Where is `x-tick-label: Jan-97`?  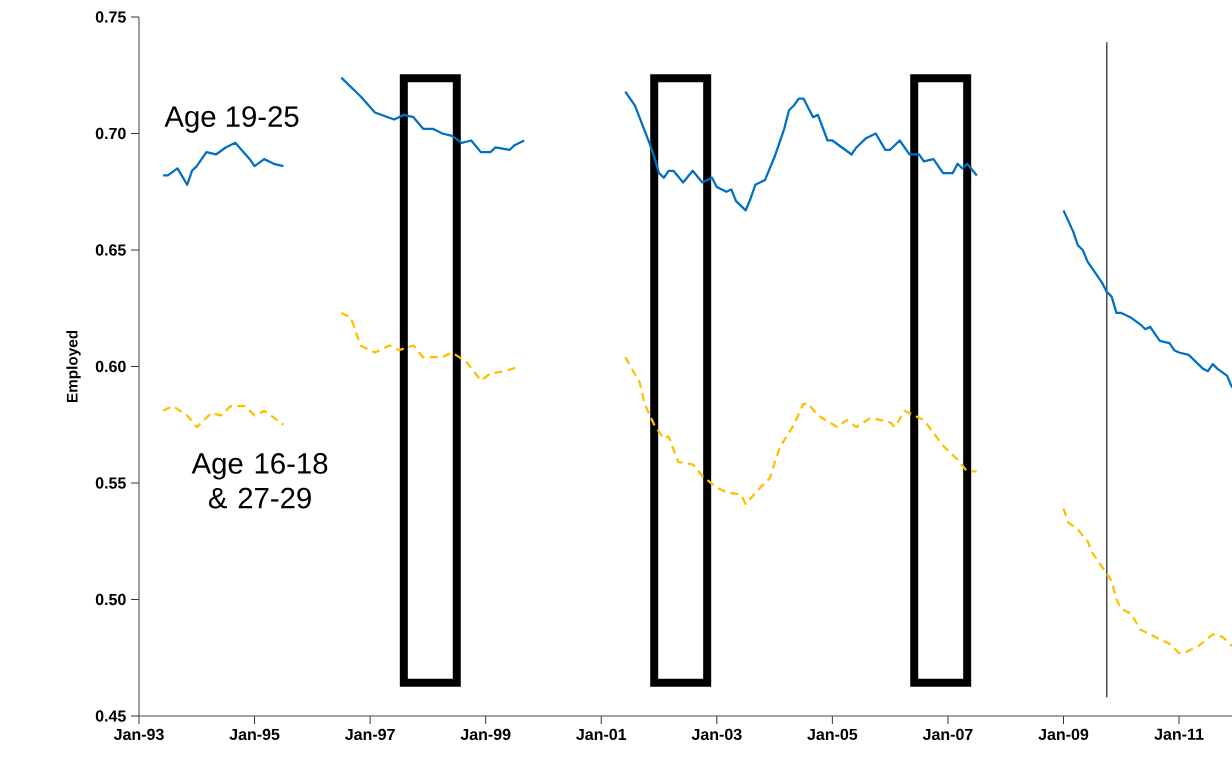
x-tick-label: Jan-97 is located at coordinates (370, 734).